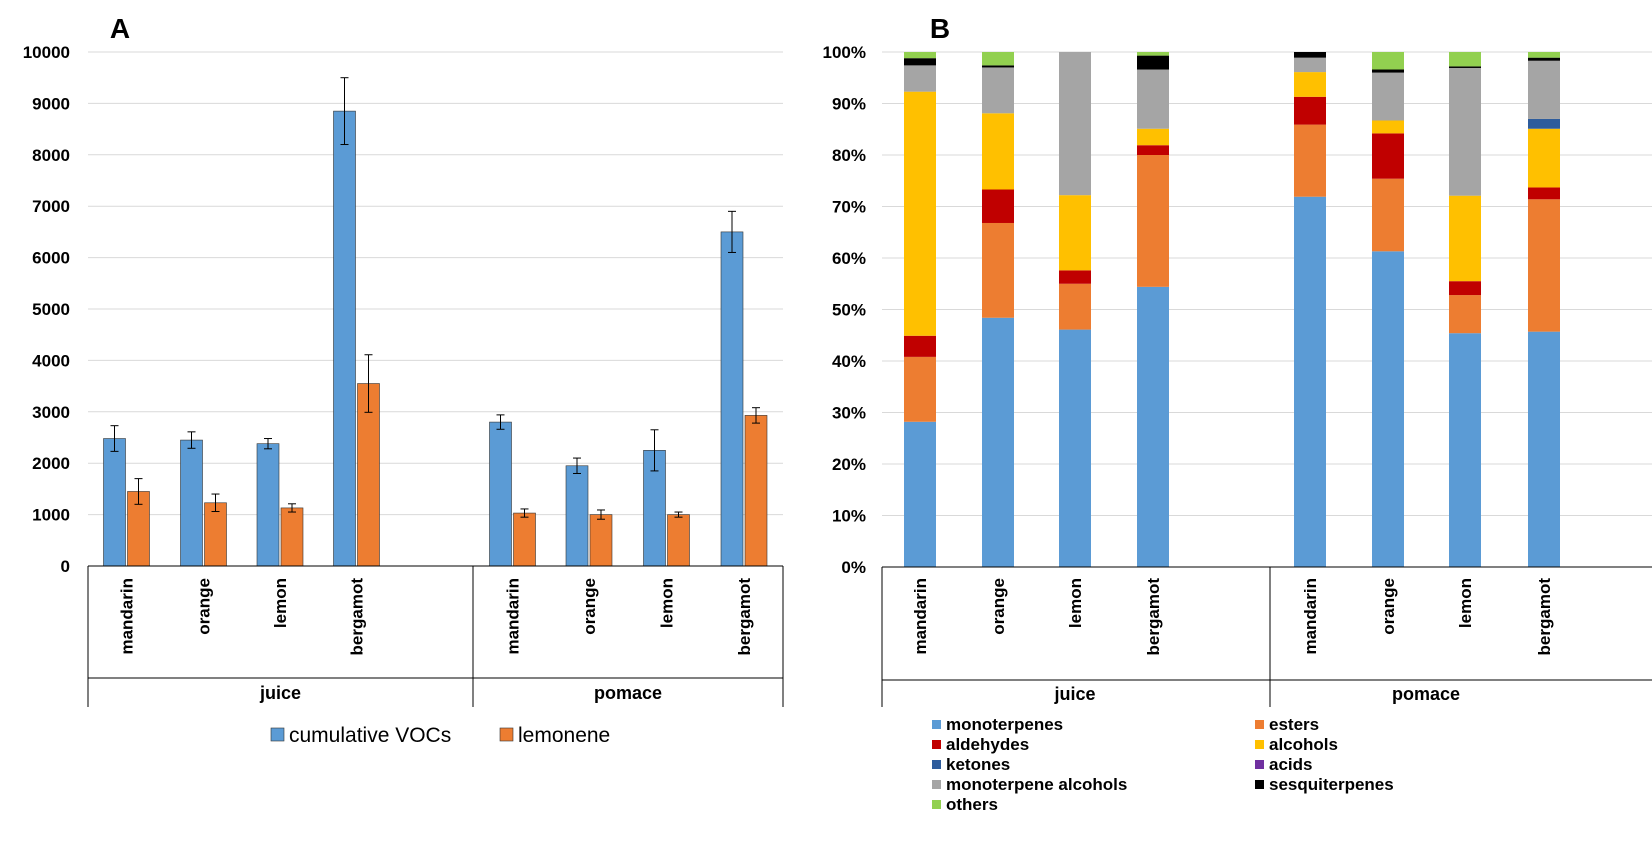  What do you see at coordinates (1303, 744) in the screenshot?
I see `panel-b-legend-label: alcohols` at bounding box center [1303, 744].